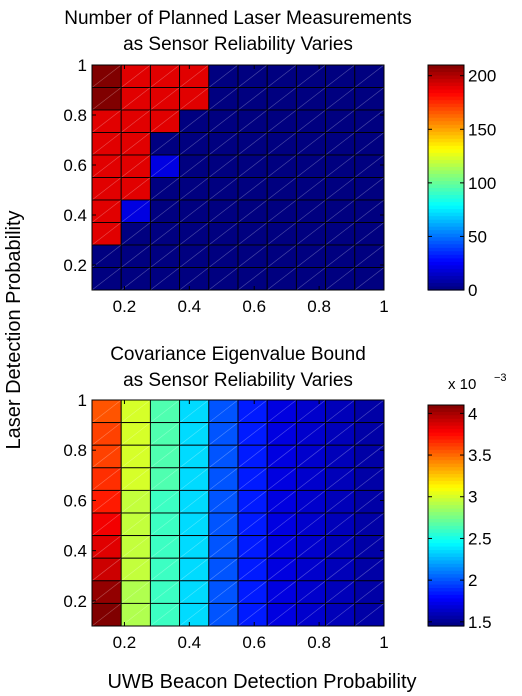  What do you see at coordinates (75, 551) in the screenshot?
I see `y-tick-label: 0.4` at bounding box center [75, 551].